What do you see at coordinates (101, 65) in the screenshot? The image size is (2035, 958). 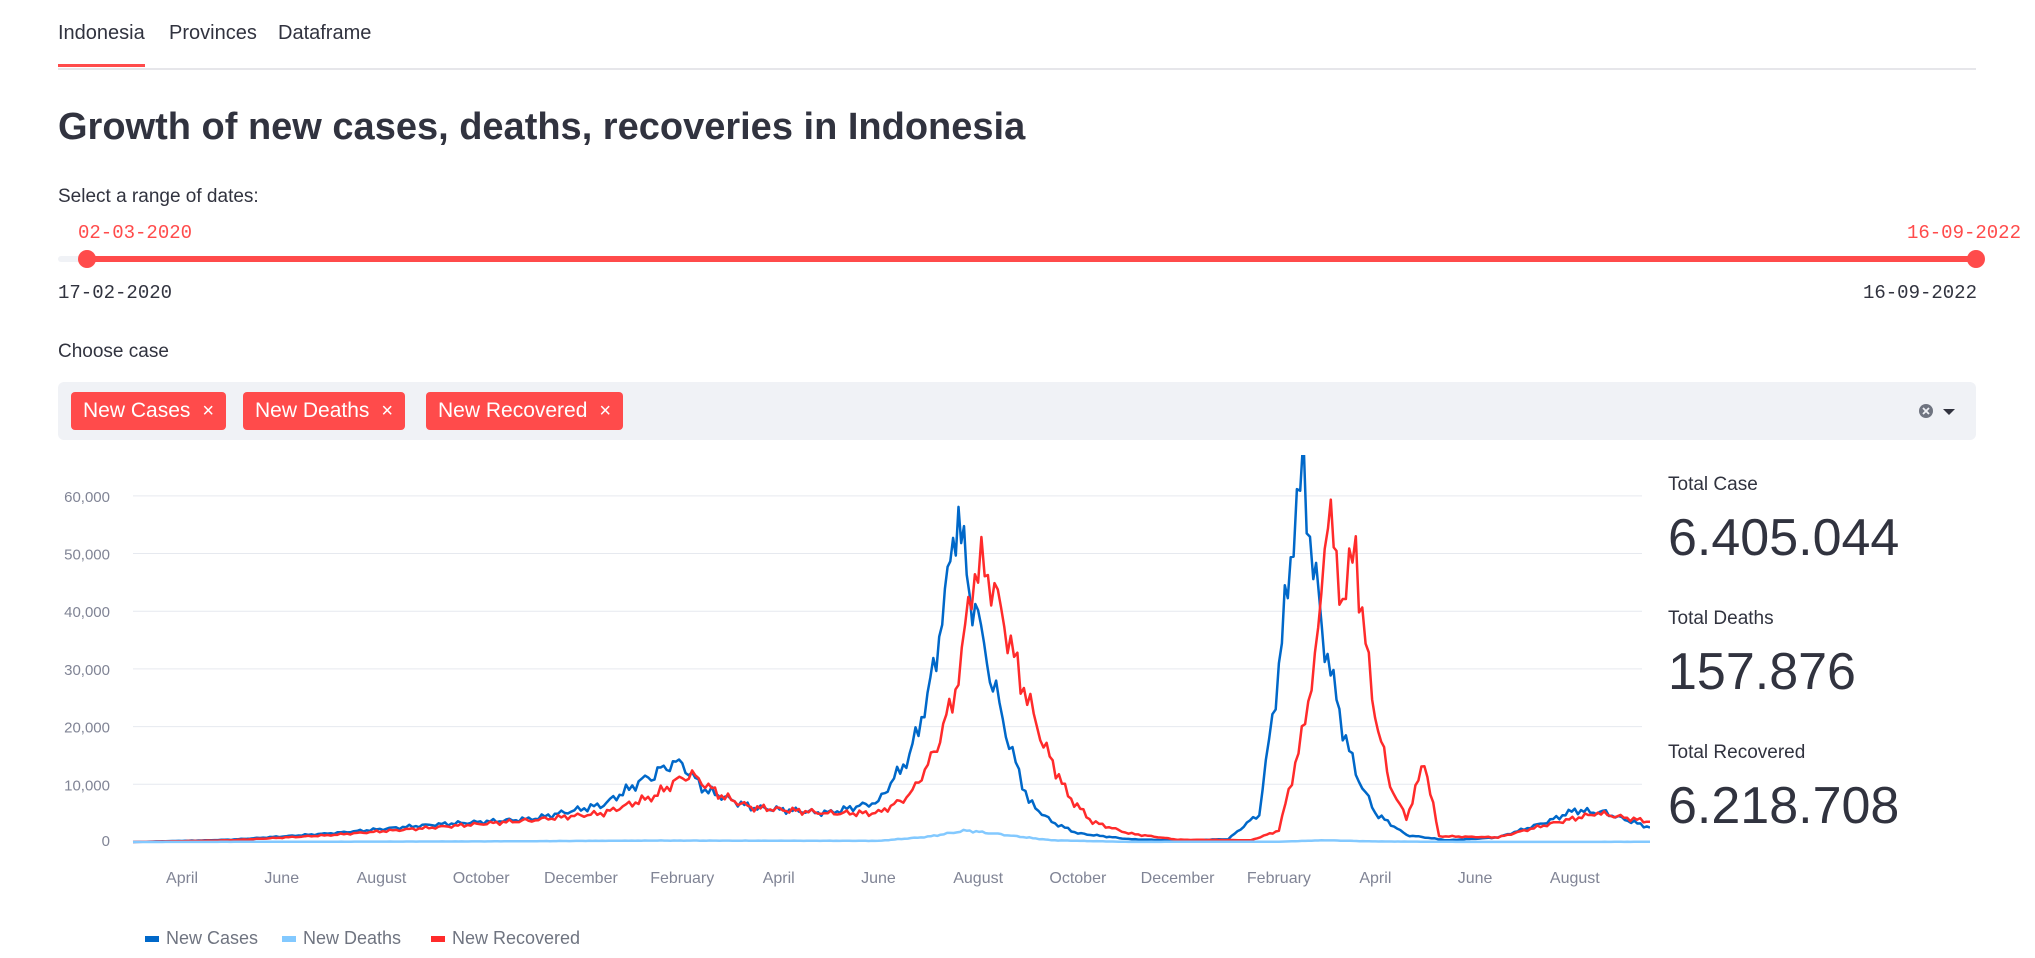 I see `active-tab-indicator` at bounding box center [101, 65].